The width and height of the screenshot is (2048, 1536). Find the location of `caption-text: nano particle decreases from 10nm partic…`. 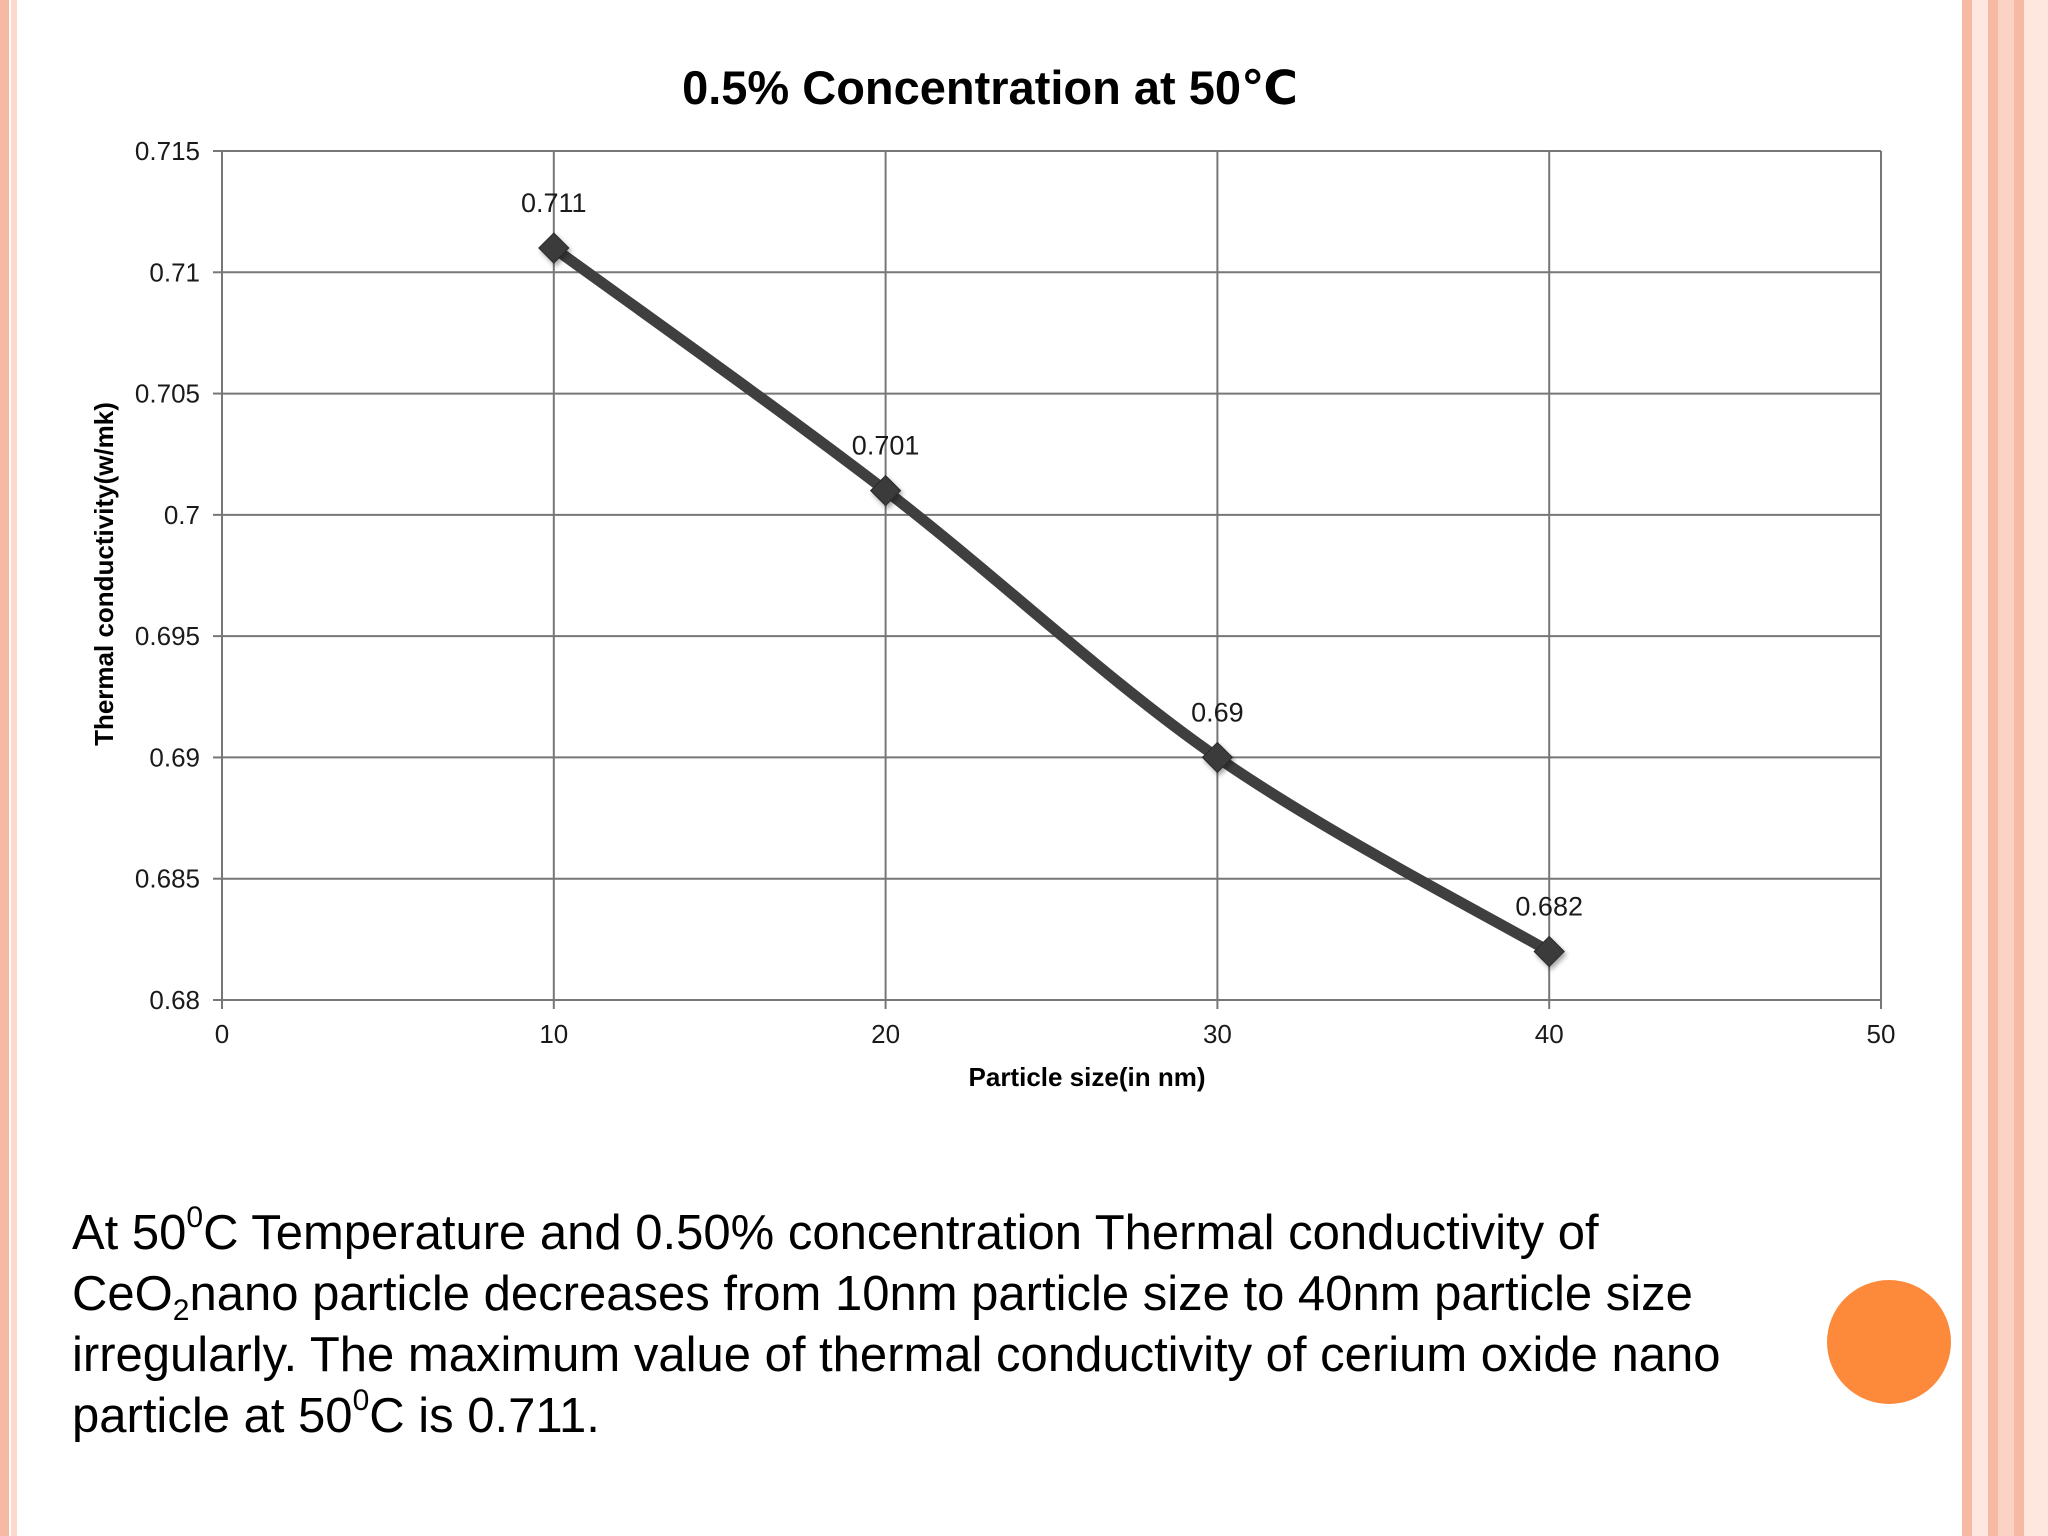

caption-text: nano particle decreases from 10nm partic… is located at coordinates (941, 1294).